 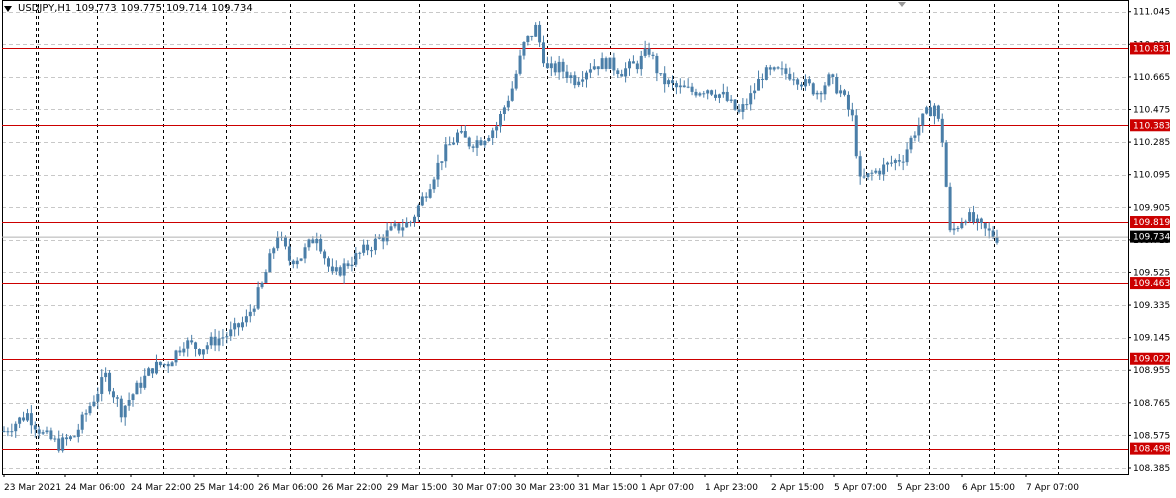 What do you see at coordinates (1151, 238) in the screenshot?
I see `current-price-label: 109.734` at bounding box center [1151, 238].